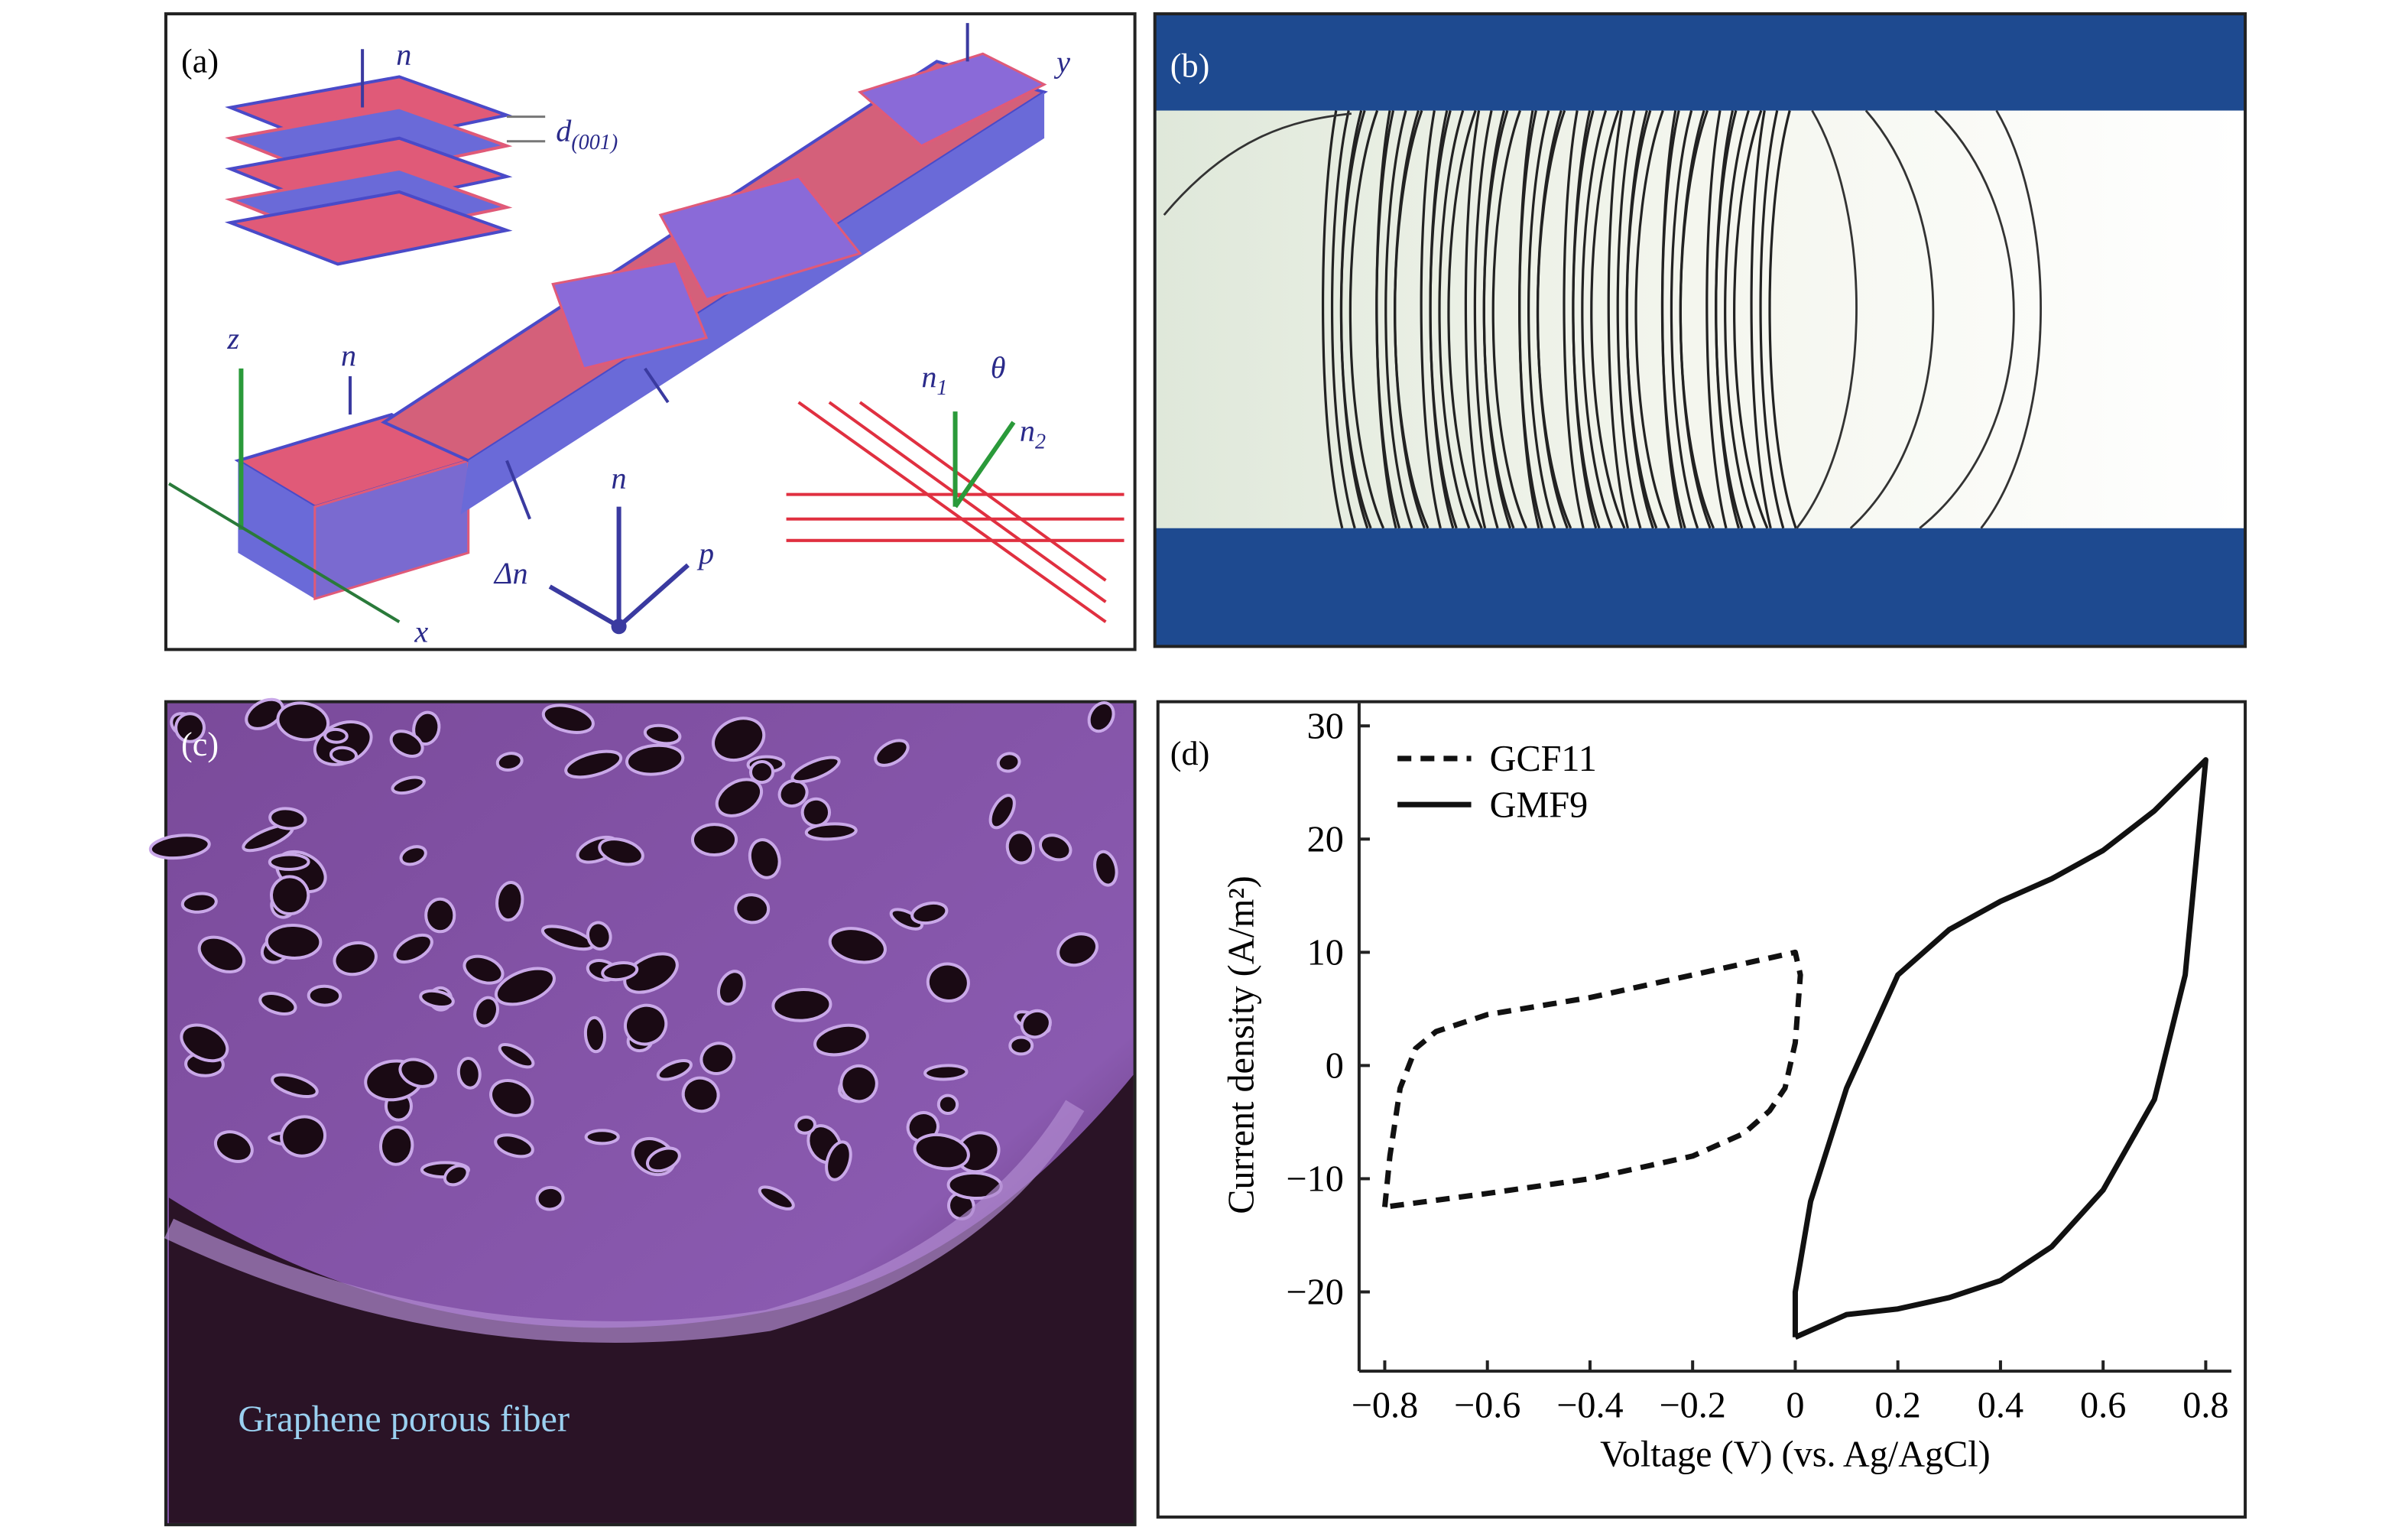 The width and height of the screenshot is (2408, 1537). I want to click on panel-b-coil, so click(1603, 319).